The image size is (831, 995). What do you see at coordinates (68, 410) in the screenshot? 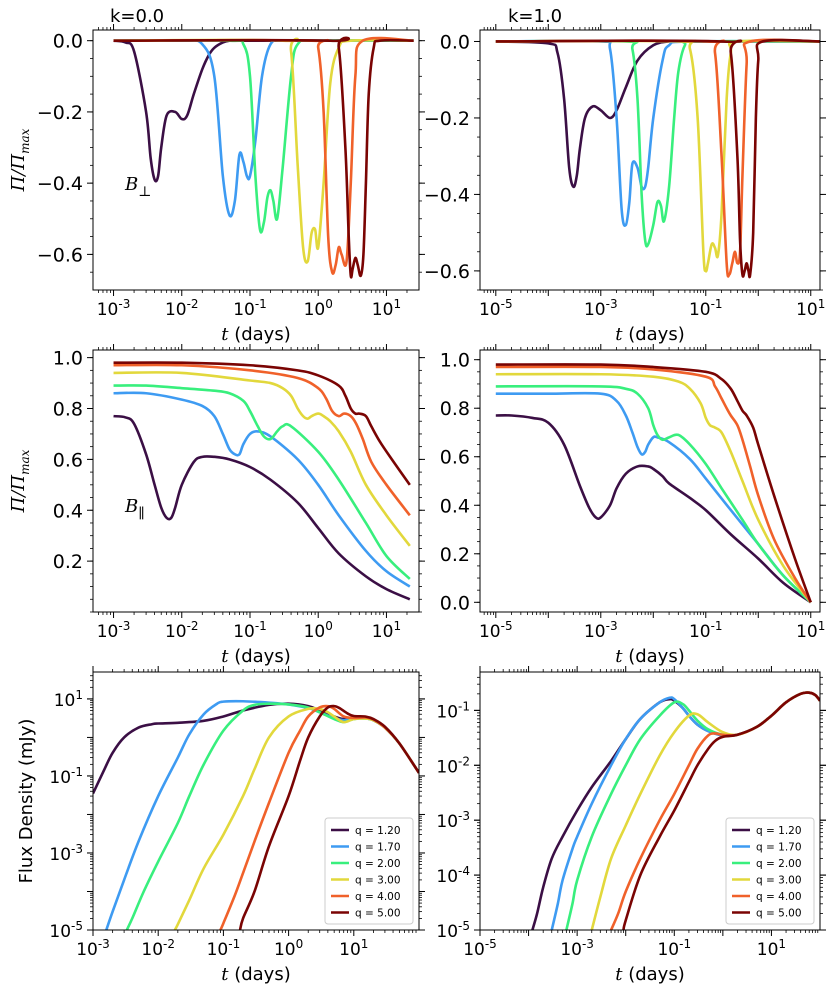
I see `y-tick-label: 0.8` at bounding box center [68, 410].